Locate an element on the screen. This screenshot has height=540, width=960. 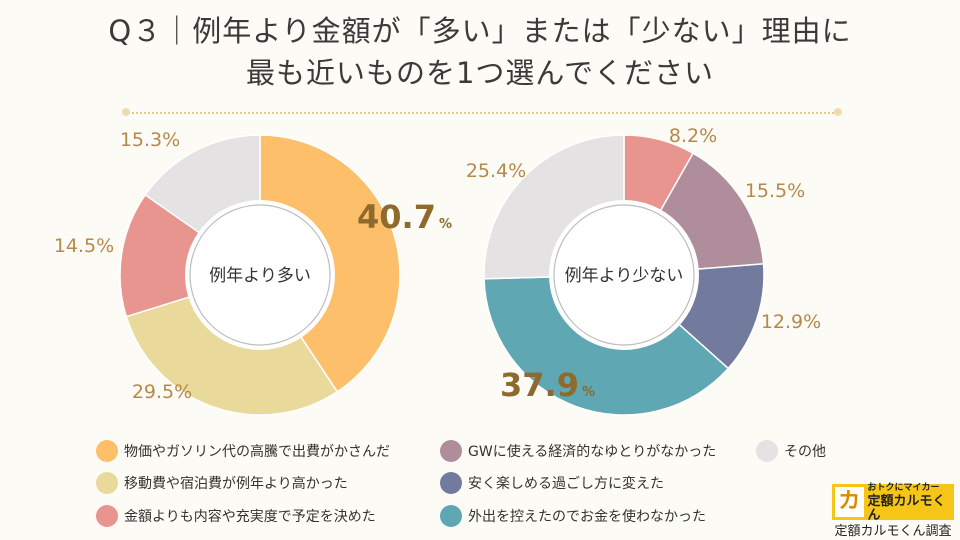
legend-item-content: 金額よりも内容や充実度で予定を決めた is located at coordinates (236, 516).